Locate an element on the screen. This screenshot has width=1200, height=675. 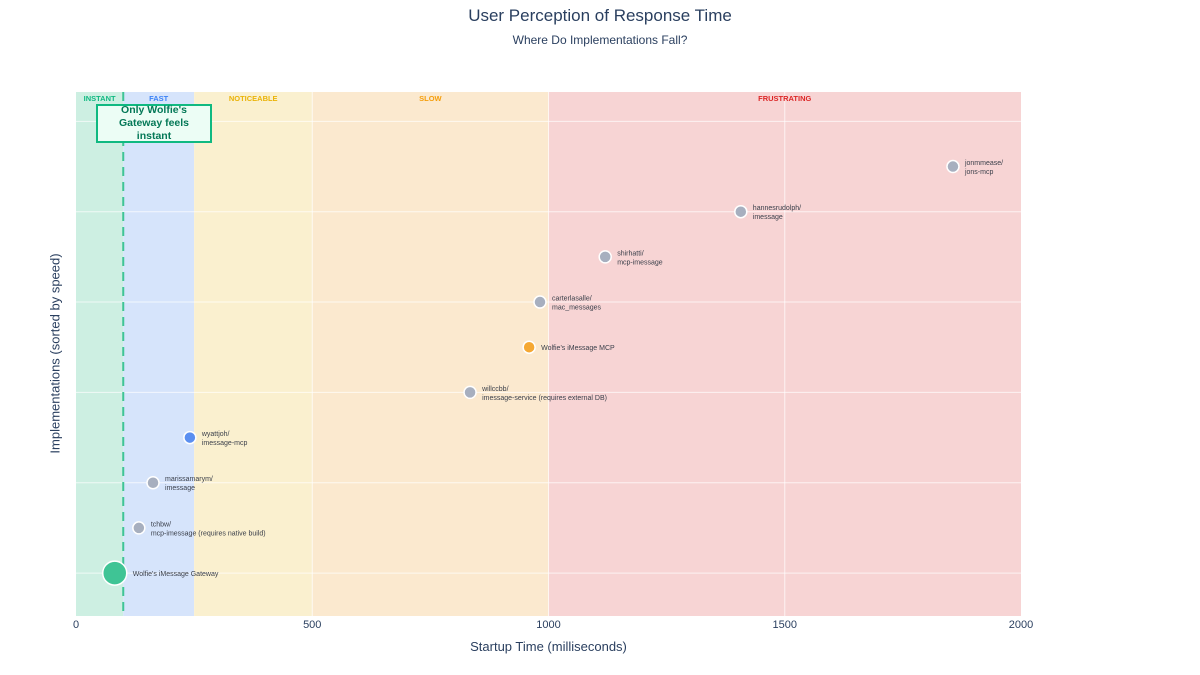
data-point-label: marissamarym/ is located at coordinates (189, 479).